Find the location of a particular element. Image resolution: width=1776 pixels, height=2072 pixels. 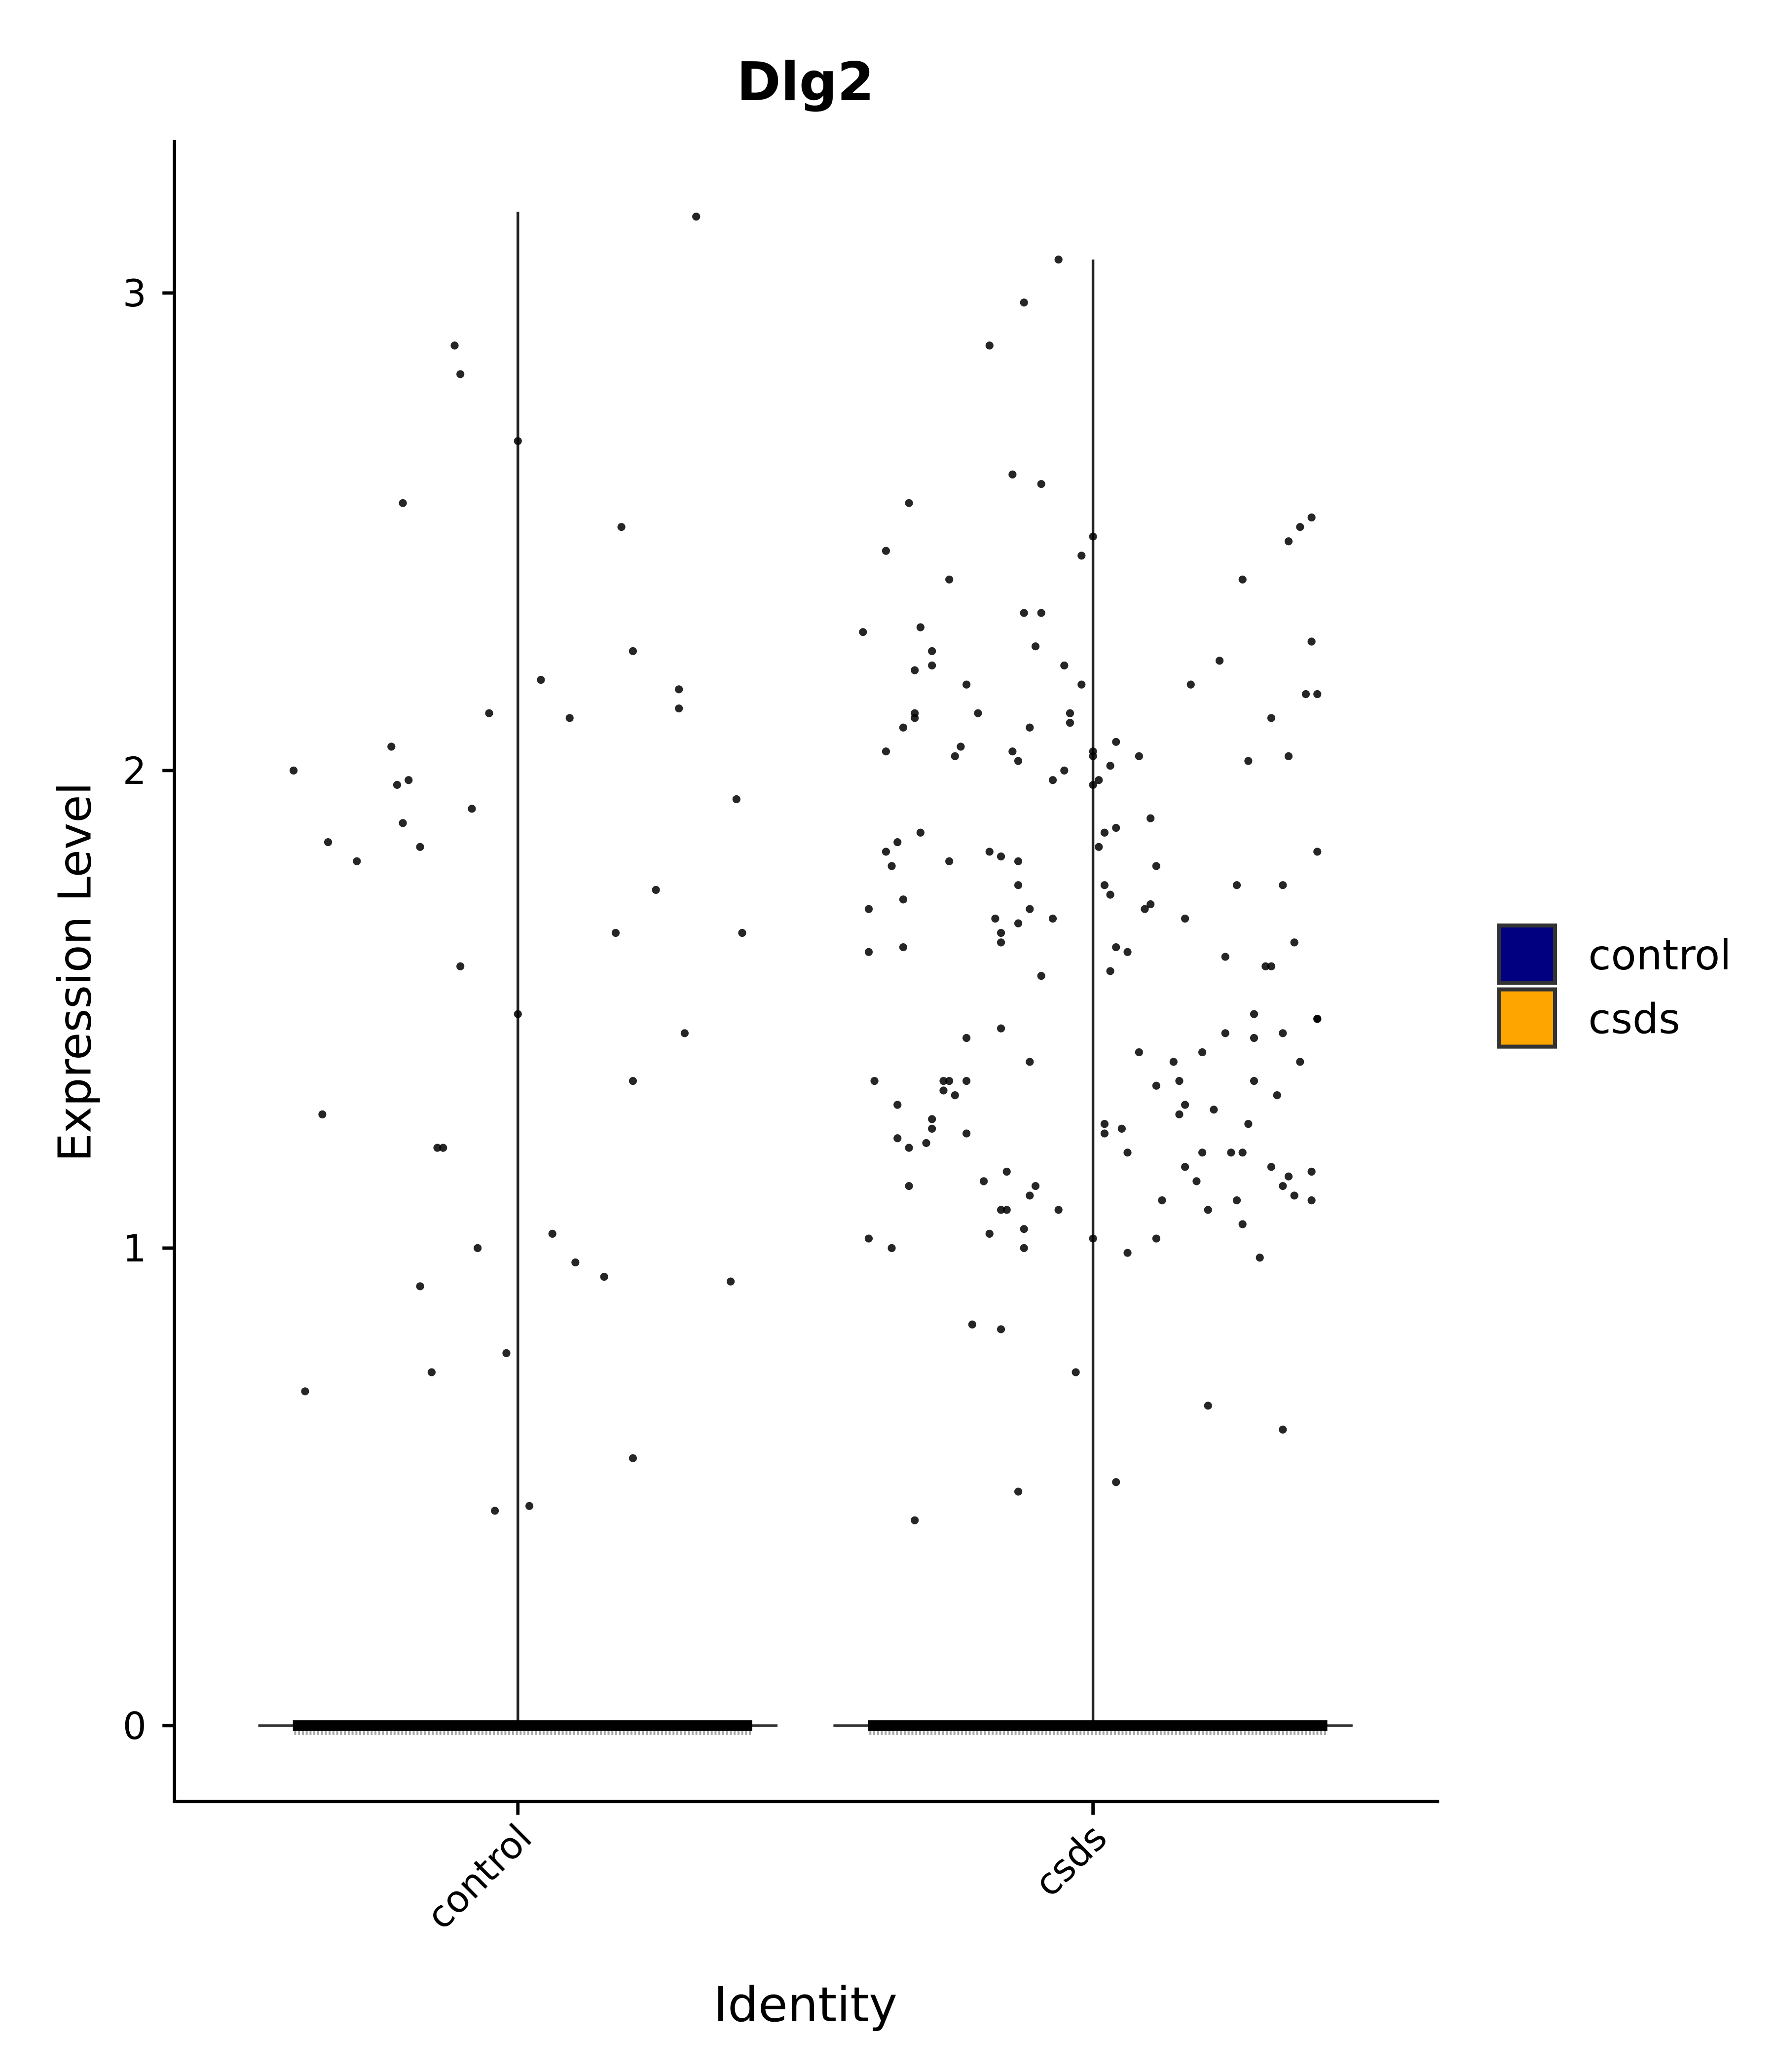

y-axis-label: Expression Level is located at coordinates (75, 972).